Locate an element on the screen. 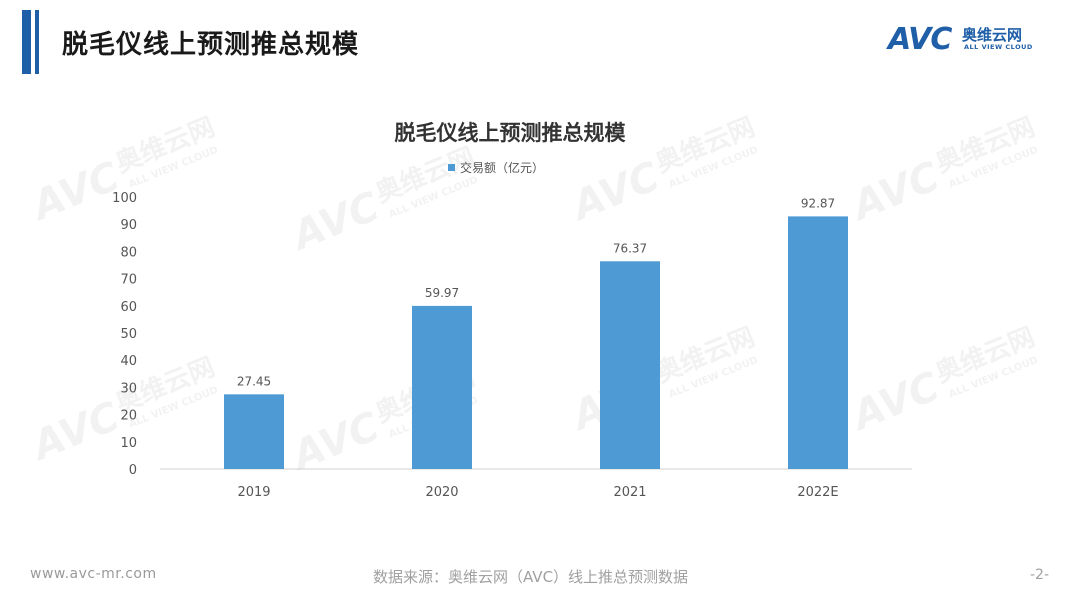  page-title: 脱毛仪线上预测推总规模 is located at coordinates (211, 45).